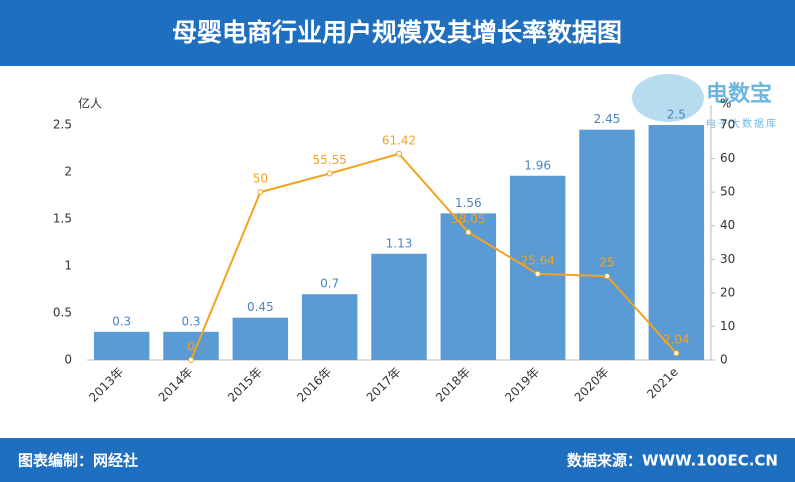 The width and height of the screenshot is (795, 482). I want to click on bar-value-label: 0.45, so click(260, 307).